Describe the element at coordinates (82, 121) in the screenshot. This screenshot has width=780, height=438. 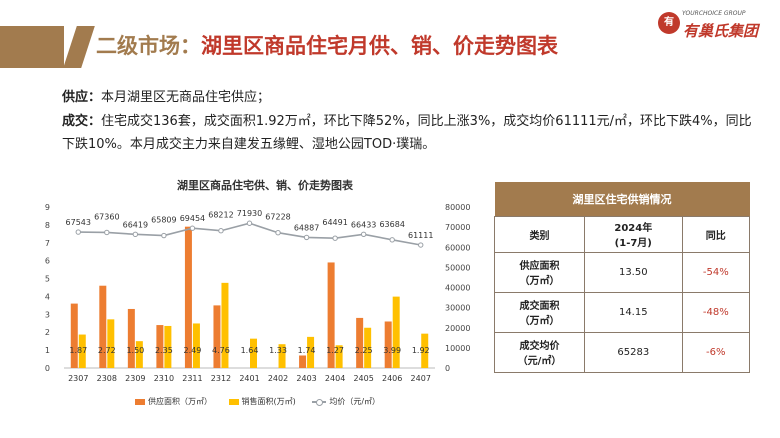
I see `deal-label: 成交：` at that location.